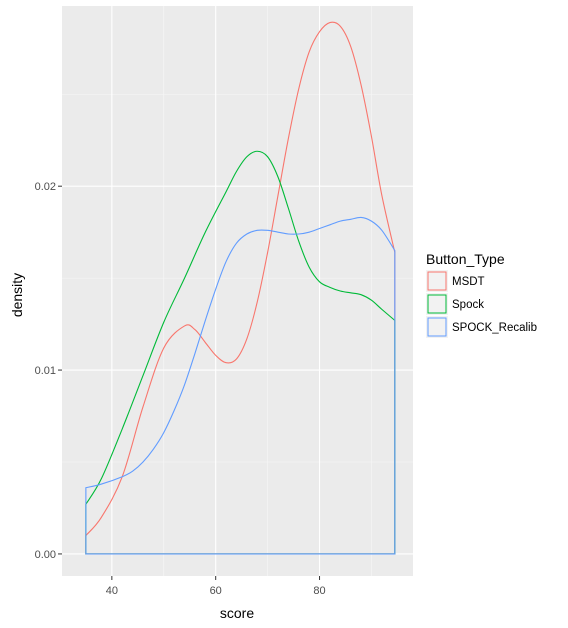 This screenshot has height=628, width=568. I want to click on legend-key-spock, so click(437, 304).